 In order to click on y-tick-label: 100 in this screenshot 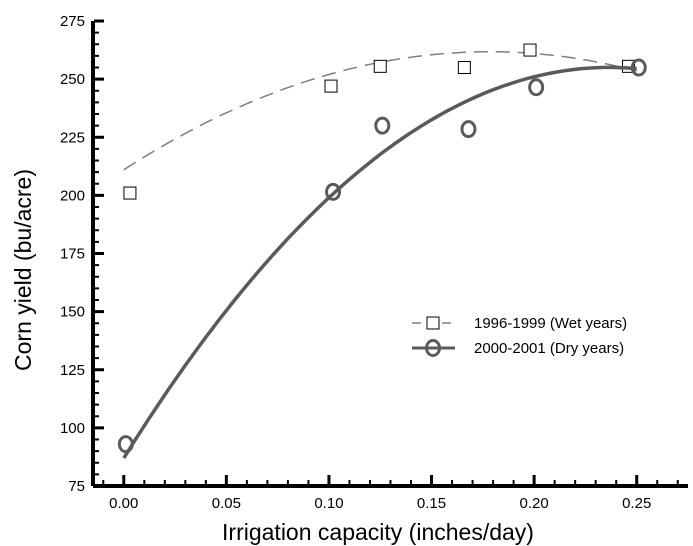, I will do `click(72, 428)`.